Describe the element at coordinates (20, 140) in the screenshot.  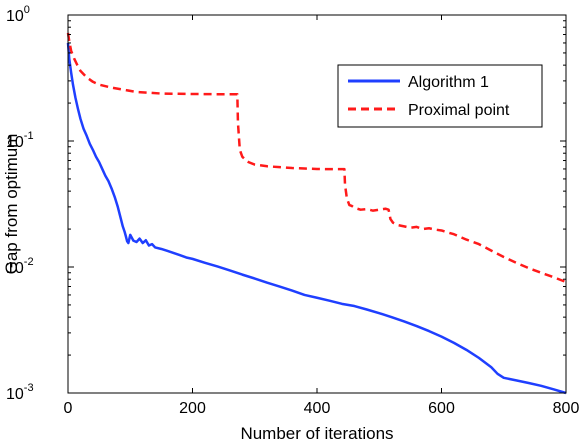
I see `y-tick-label: 10⁻¹` at that location.